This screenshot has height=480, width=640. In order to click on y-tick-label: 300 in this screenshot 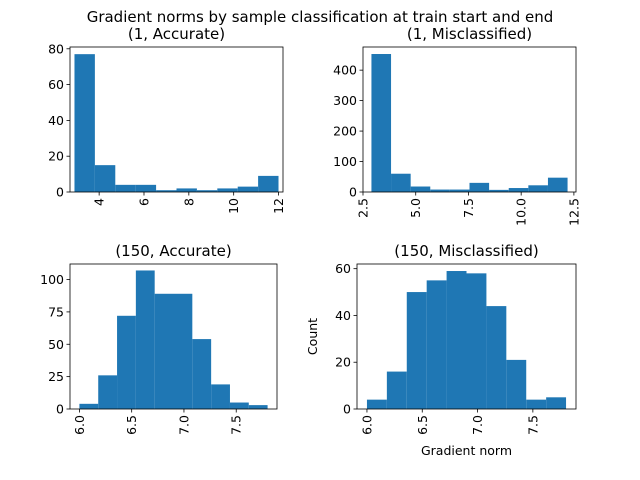, I will do `click(345, 100)`.